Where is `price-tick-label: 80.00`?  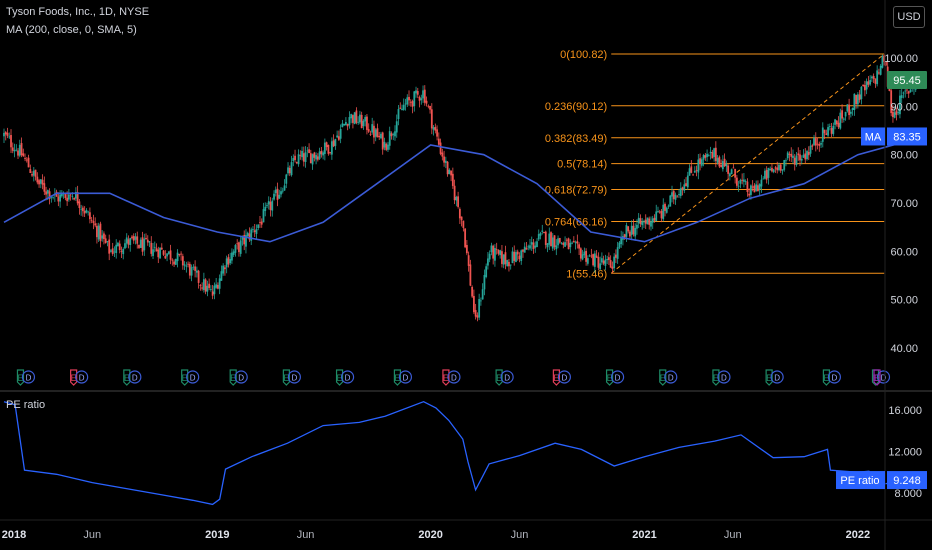
price-tick-label: 80.00 is located at coordinates (904, 156).